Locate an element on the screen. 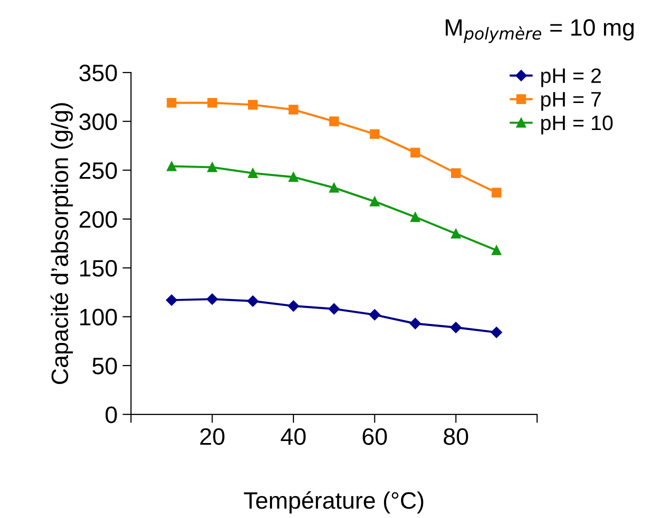 The image size is (655, 518). y-tick-label: 0 is located at coordinates (111, 415).